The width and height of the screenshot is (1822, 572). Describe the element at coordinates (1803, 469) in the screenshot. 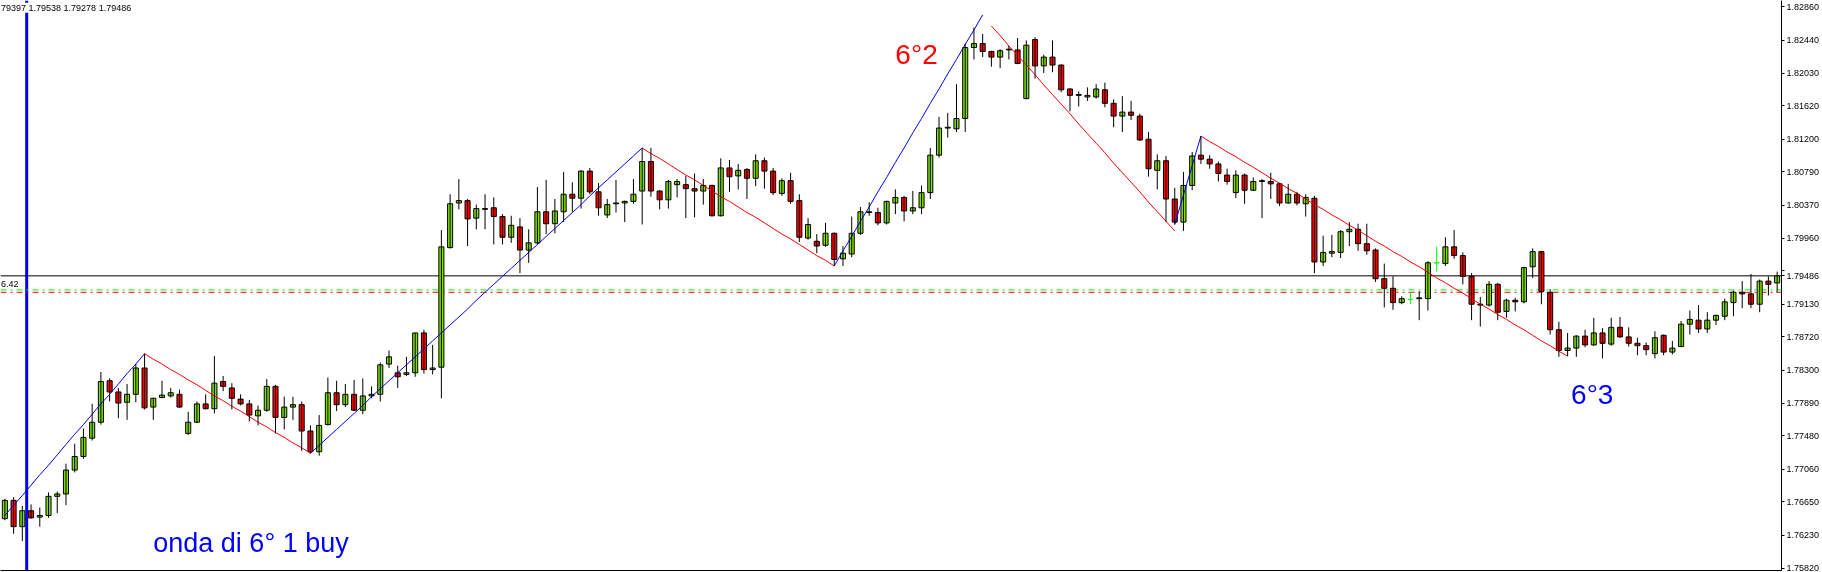

I see `y-tick-label: 1.77060` at that location.